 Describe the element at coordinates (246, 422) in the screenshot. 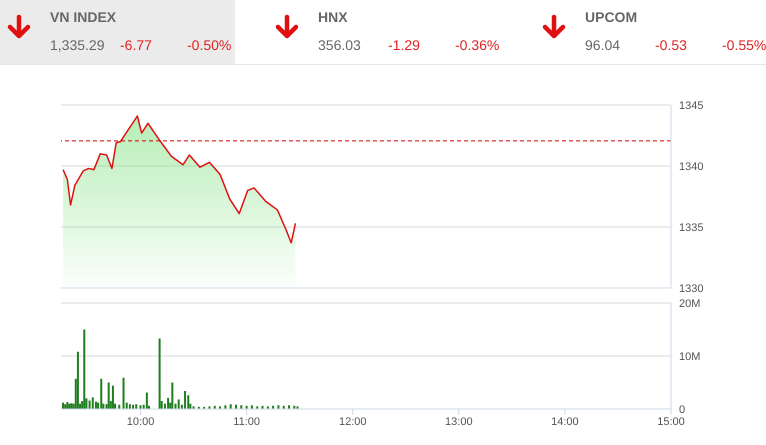

I see `x-tick-label: 11:00` at that location.